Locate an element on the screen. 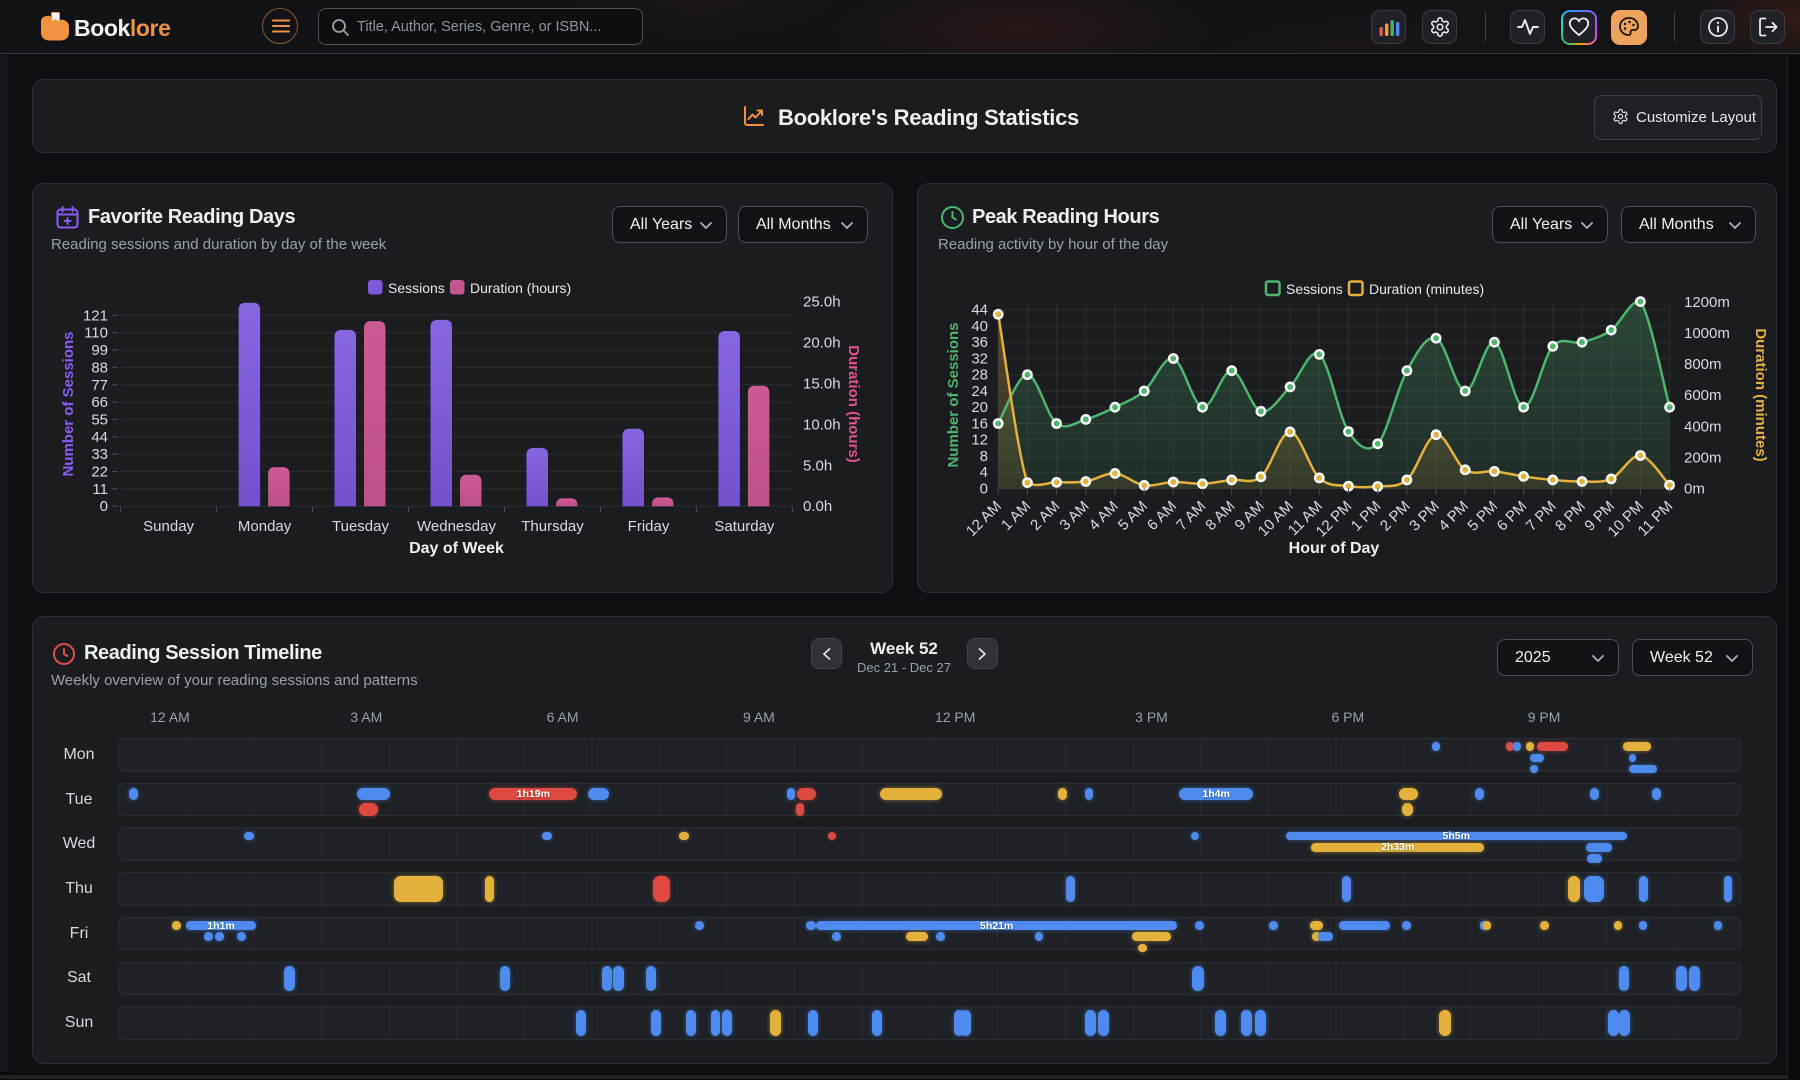 This screenshot has height=1080, width=1800. svg-text: Thursday is located at coordinates (552, 526).